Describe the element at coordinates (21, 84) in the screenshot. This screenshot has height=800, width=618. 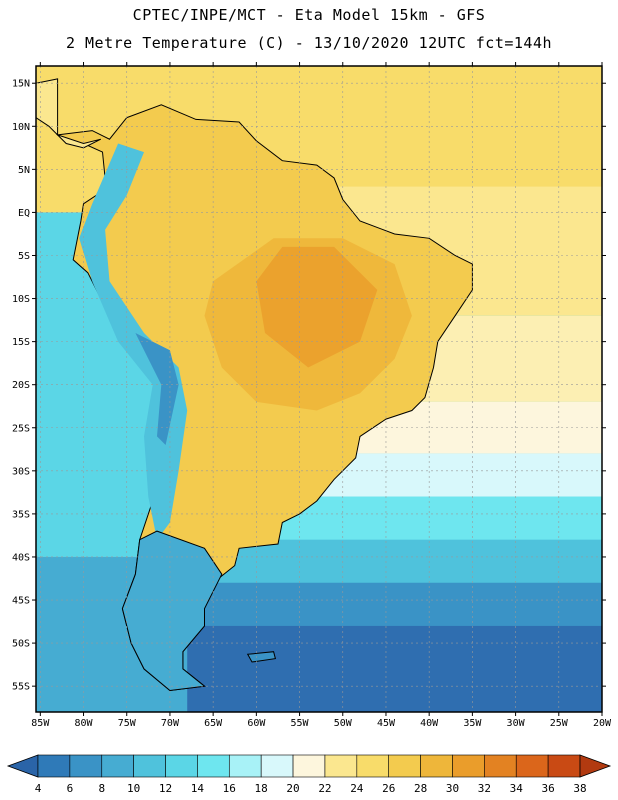
I see `lat-label: 15N` at that location.